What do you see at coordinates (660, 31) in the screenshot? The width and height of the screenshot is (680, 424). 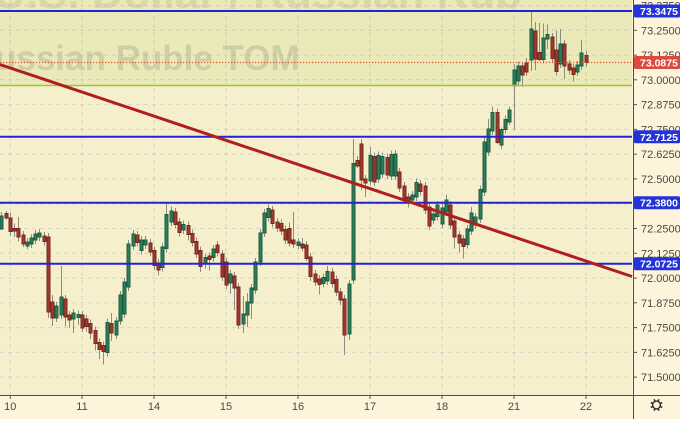 I see `svg-text: 73.2500` at bounding box center [660, 31].